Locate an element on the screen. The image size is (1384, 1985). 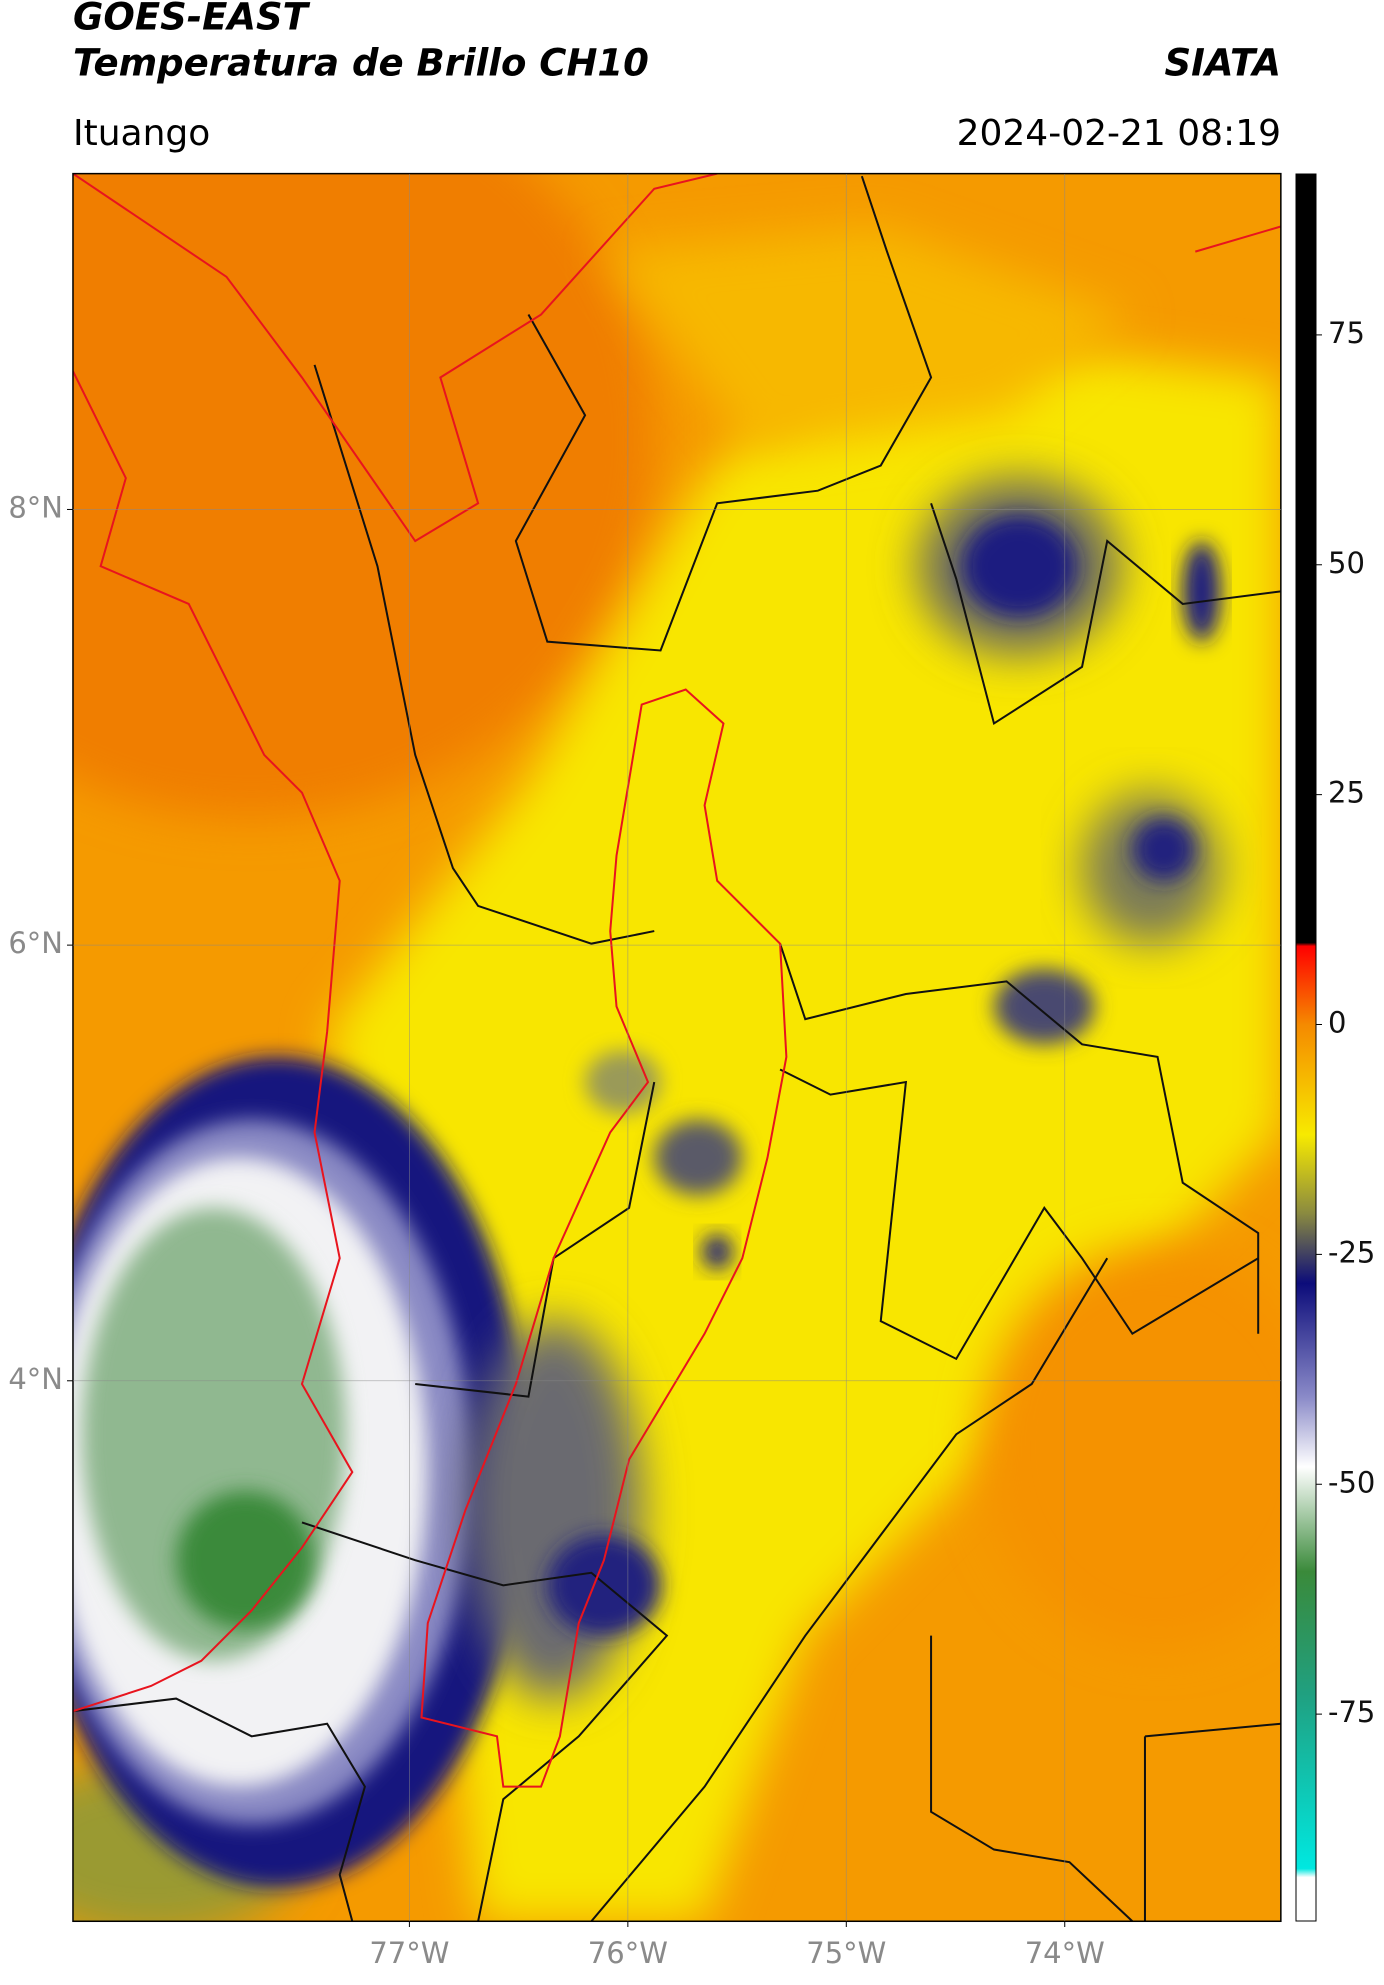
lat-tick-label: 8°N is located at coordinates (35, 507).